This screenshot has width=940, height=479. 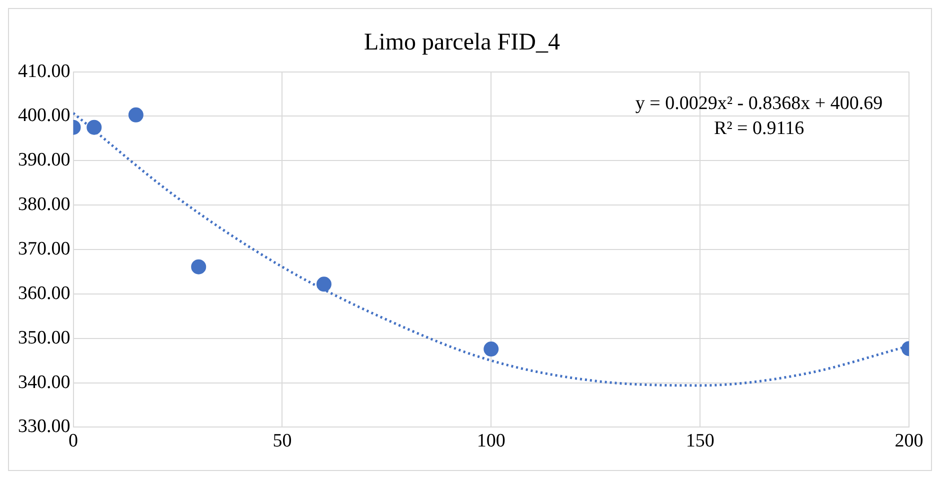 What do you see at coordinates (282, 441) in the screenshot?
I see `x-tick-label: 50` at bounding box center [282, 441].